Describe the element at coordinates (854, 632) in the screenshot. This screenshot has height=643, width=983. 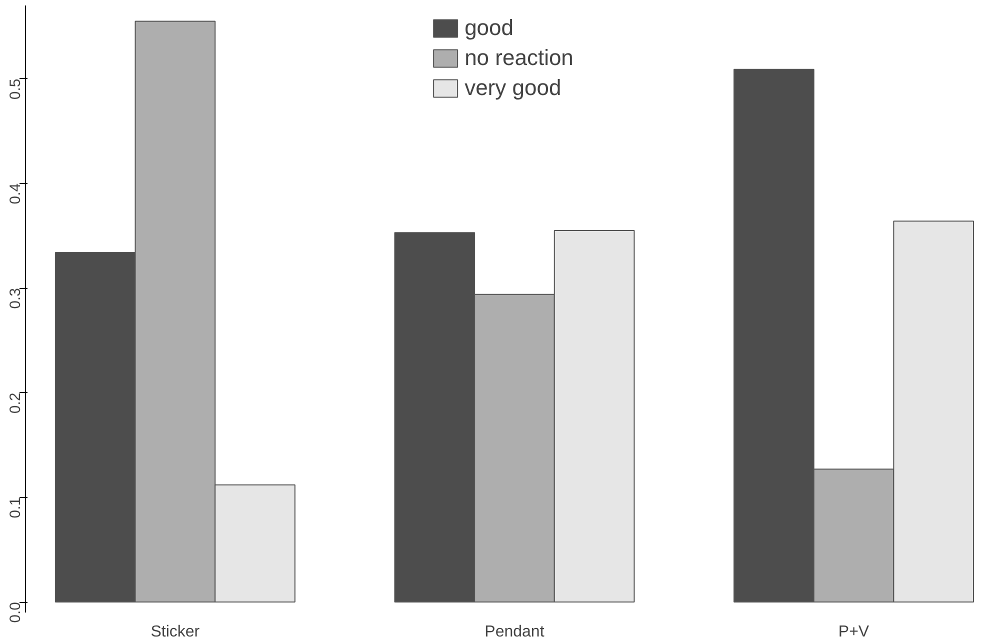
I see `x-tick-label: P+V` at that location.